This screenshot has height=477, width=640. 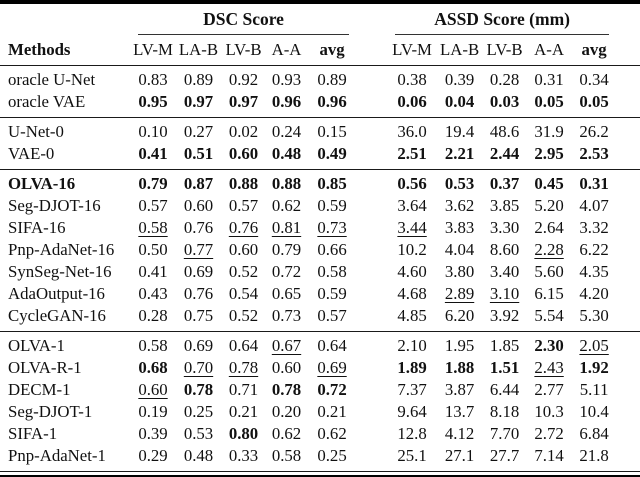 I want to click on assd-cell: 6.15, so click(x=549, y=294).